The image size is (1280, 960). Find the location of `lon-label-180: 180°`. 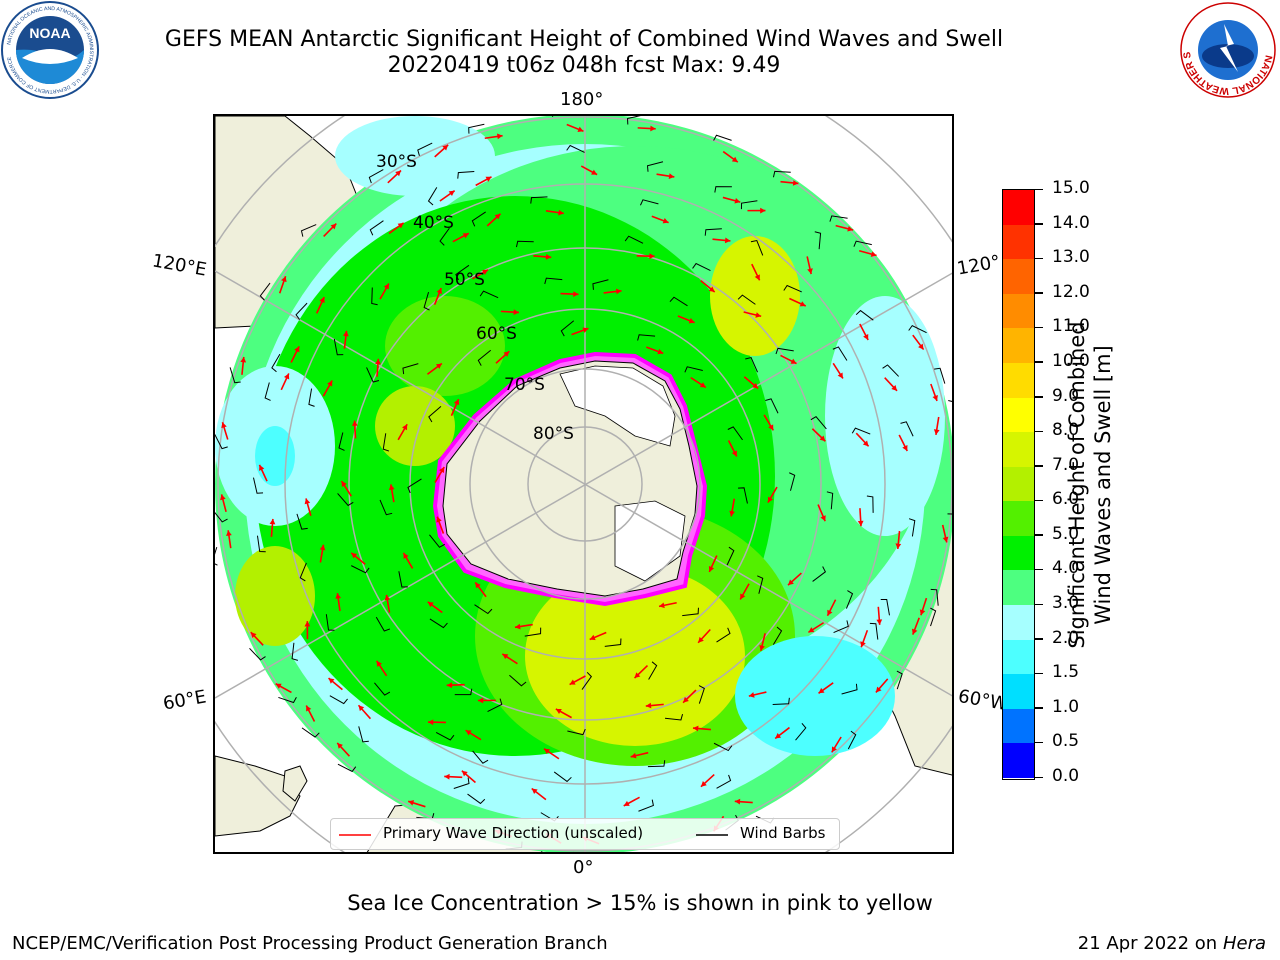

lon-label-180: 180° is located at coordinates (582, 99).